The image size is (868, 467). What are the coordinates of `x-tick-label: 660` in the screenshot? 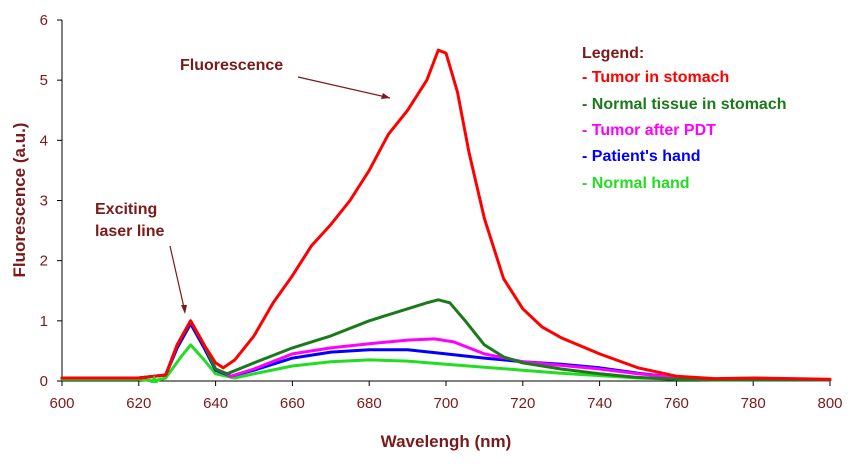 It's located at (292, 403).